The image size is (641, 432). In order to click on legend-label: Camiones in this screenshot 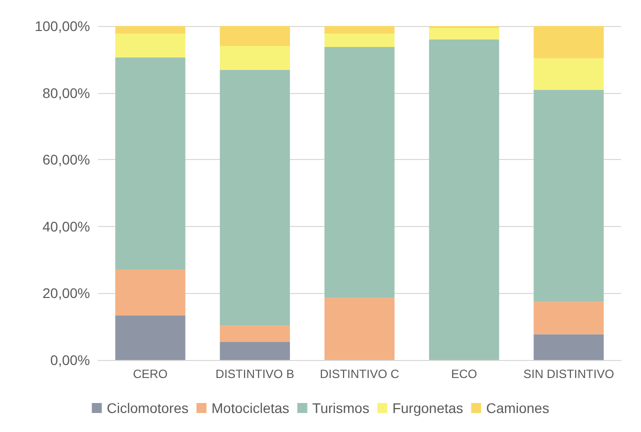, I will do `click(518, 408)`.